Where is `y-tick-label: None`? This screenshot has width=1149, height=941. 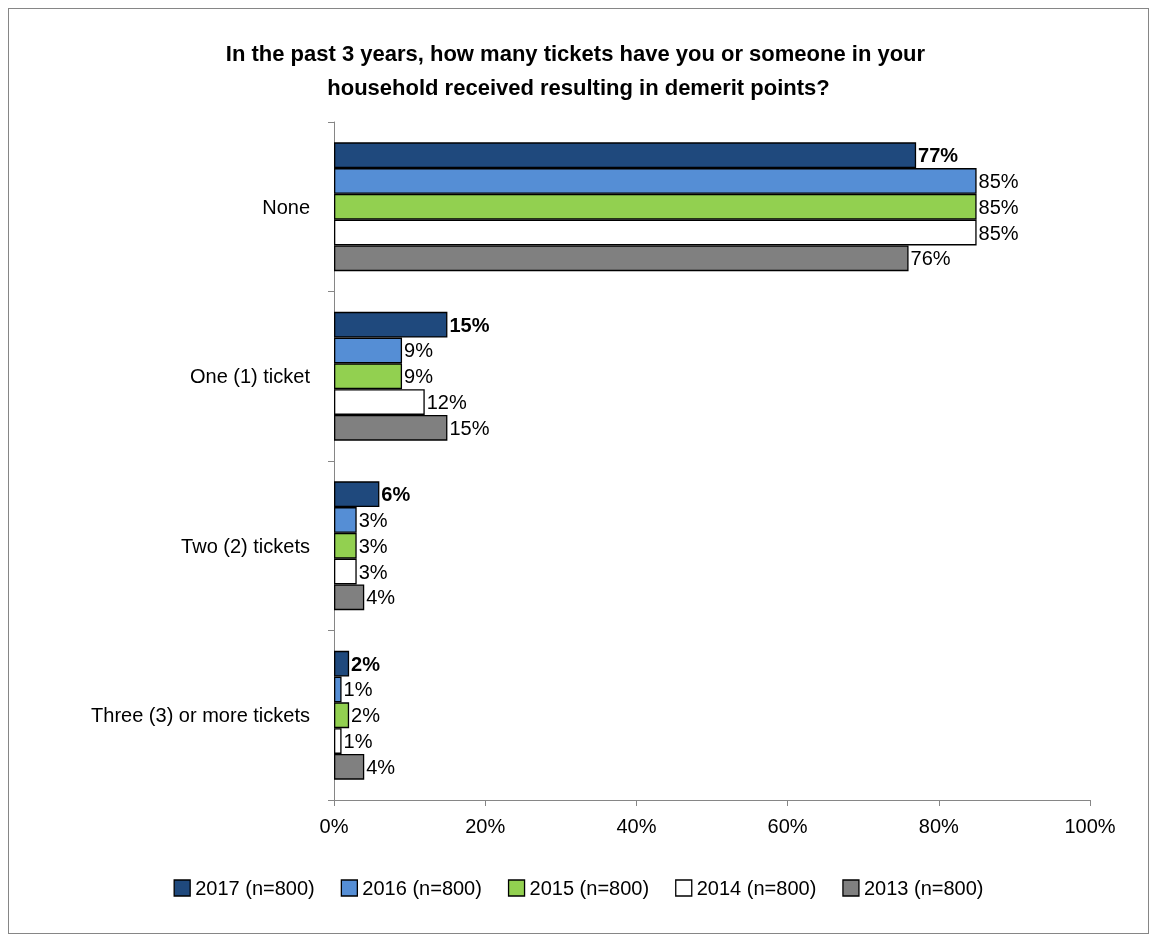
y-tick-label: None is located at coordinates (286, 206).